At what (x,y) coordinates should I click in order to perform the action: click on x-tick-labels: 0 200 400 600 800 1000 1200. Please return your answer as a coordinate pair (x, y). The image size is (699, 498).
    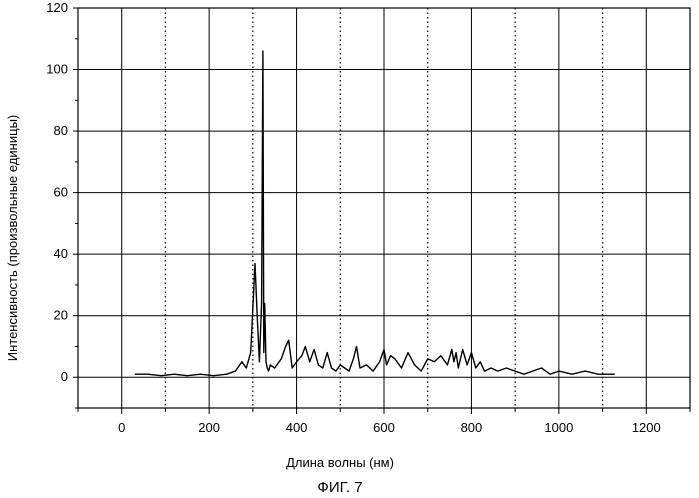
    Looking at the image, I should click on (389, 427).